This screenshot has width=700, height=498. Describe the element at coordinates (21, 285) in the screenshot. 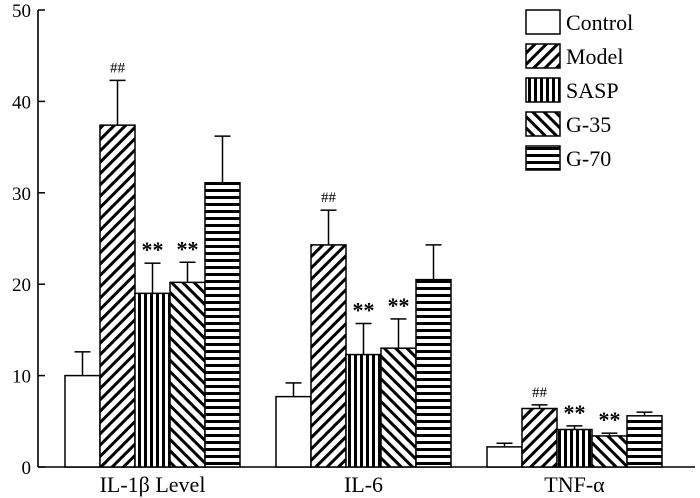

I see `y-tick-label: 20` at that location.